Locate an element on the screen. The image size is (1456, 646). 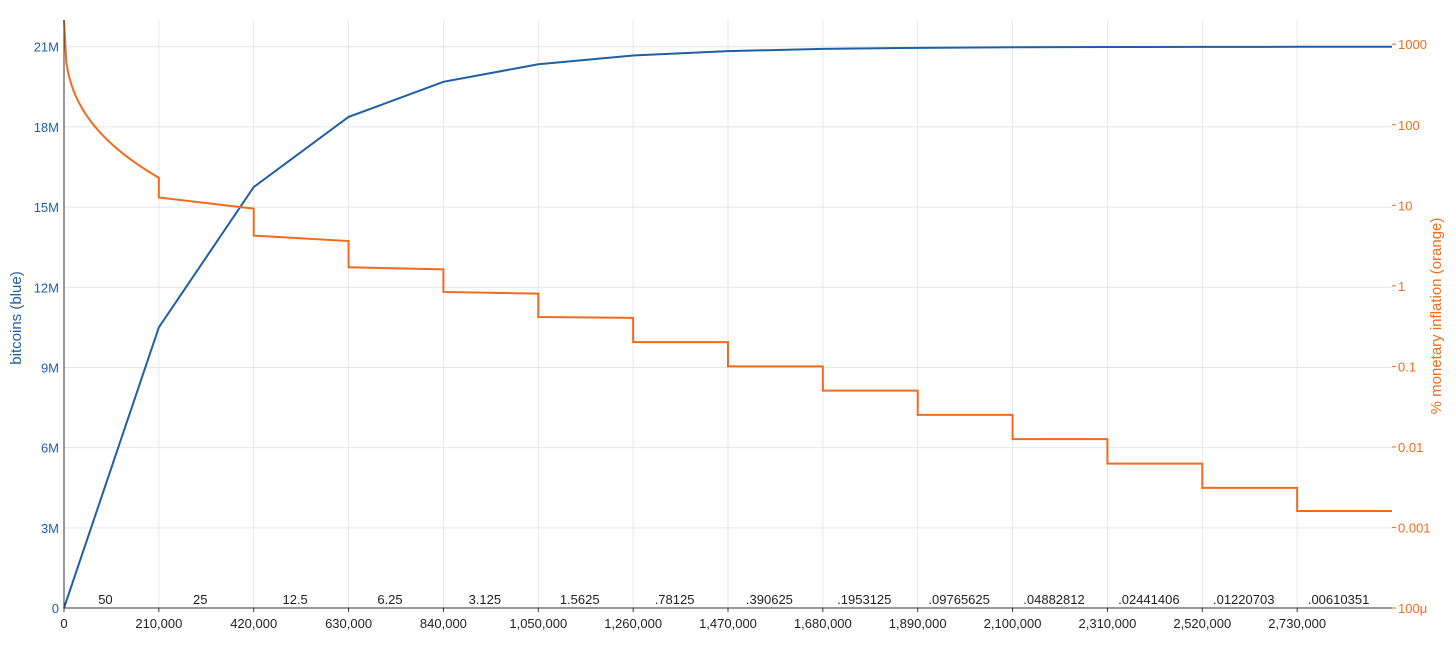
y-tick-label-right: 0.01 is located at coordinates (1410, 447).